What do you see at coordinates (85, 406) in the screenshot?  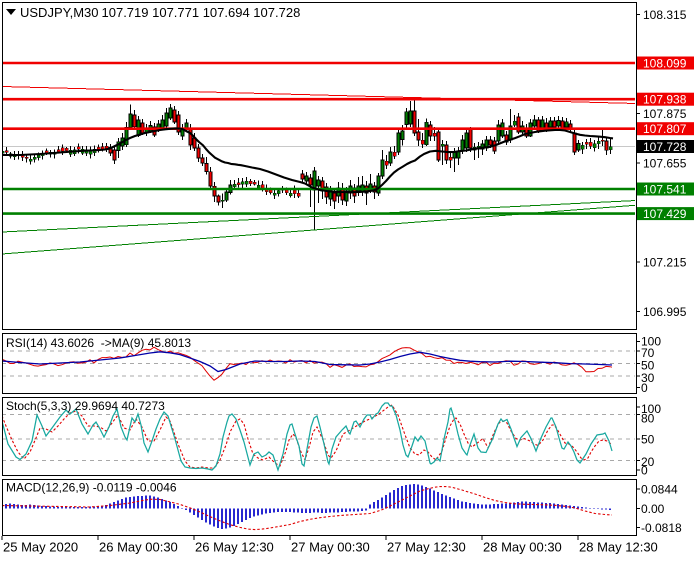 I see `svg-text: Stoch(5,3,3) 29.9694 40.7273` at bounding box center [85, 406].